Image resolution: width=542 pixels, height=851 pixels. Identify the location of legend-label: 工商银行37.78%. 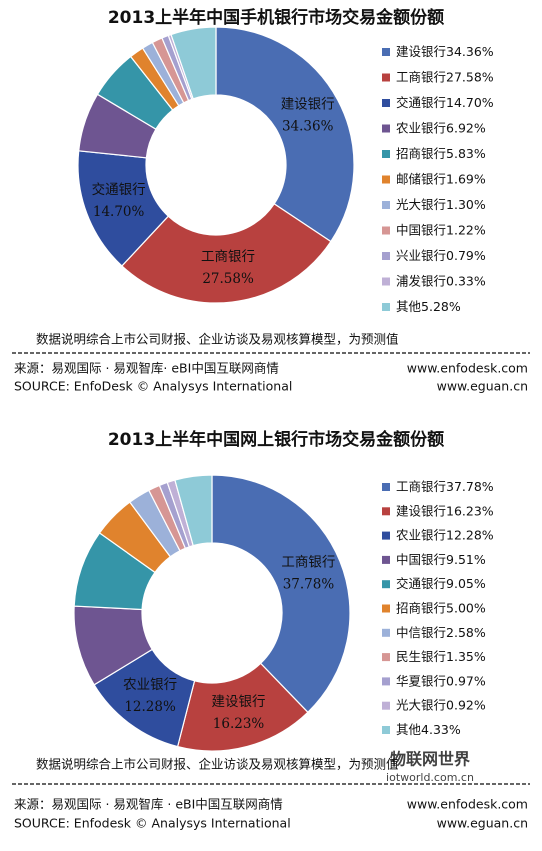
(445, 486).